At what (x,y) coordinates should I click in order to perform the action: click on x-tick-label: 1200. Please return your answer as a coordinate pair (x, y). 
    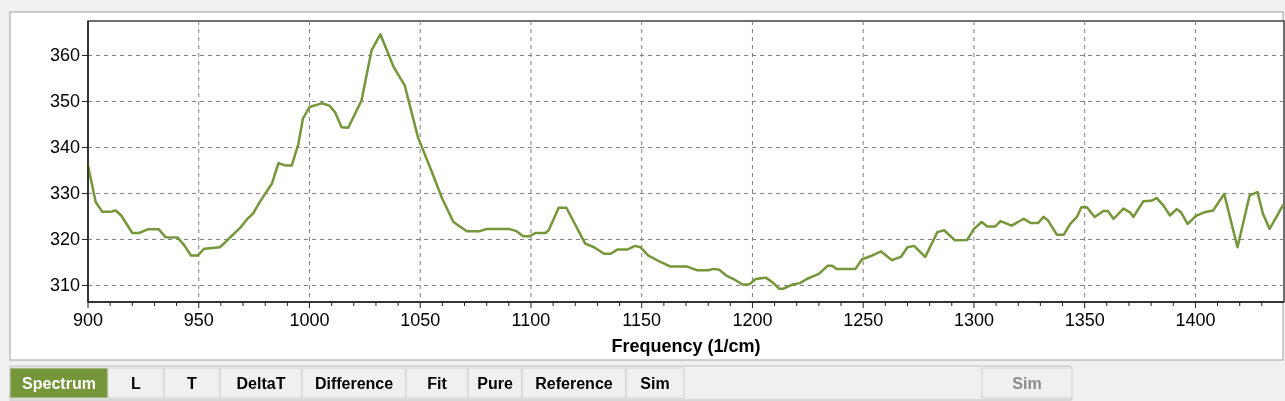
    Looking at the image, I should click on (752, 320).